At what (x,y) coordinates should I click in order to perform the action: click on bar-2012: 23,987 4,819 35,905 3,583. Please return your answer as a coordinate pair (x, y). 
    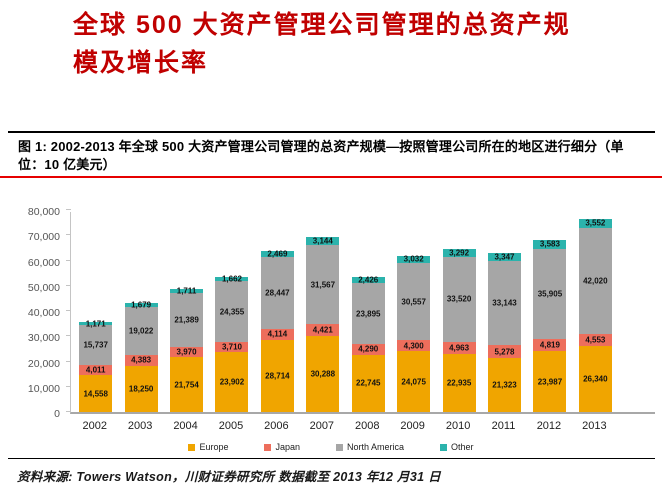
    Looking at the image, I should click on (550, 325).